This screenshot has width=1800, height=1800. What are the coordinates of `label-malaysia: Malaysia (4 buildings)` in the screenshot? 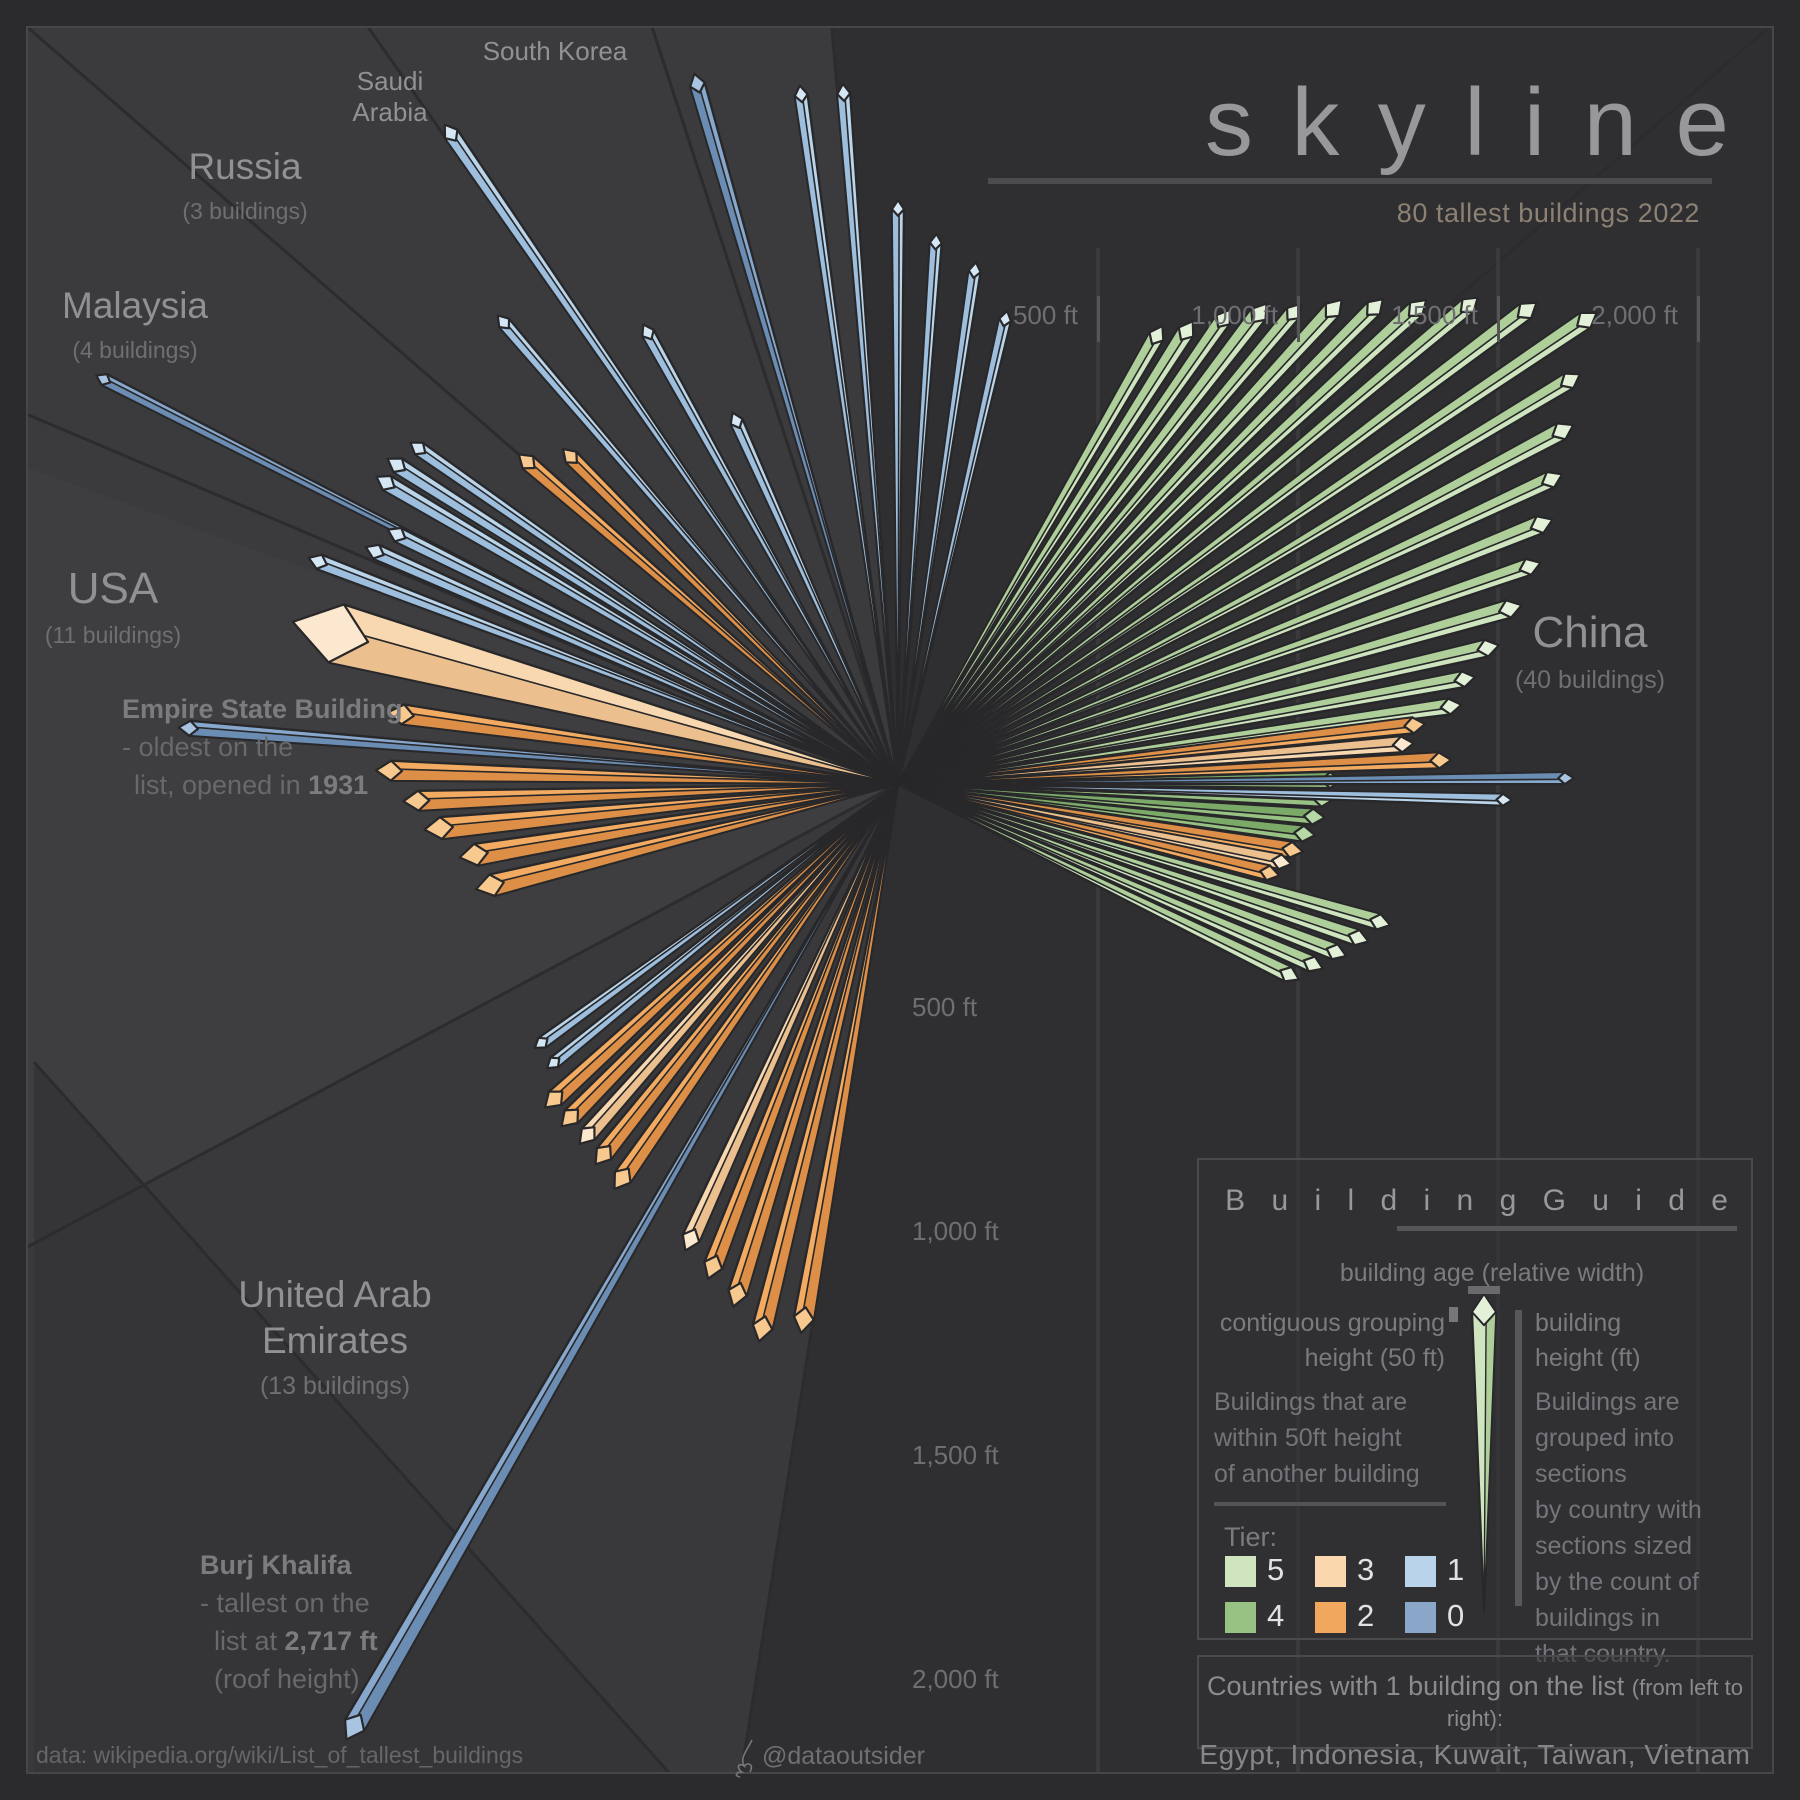 It's located at (135, 323).